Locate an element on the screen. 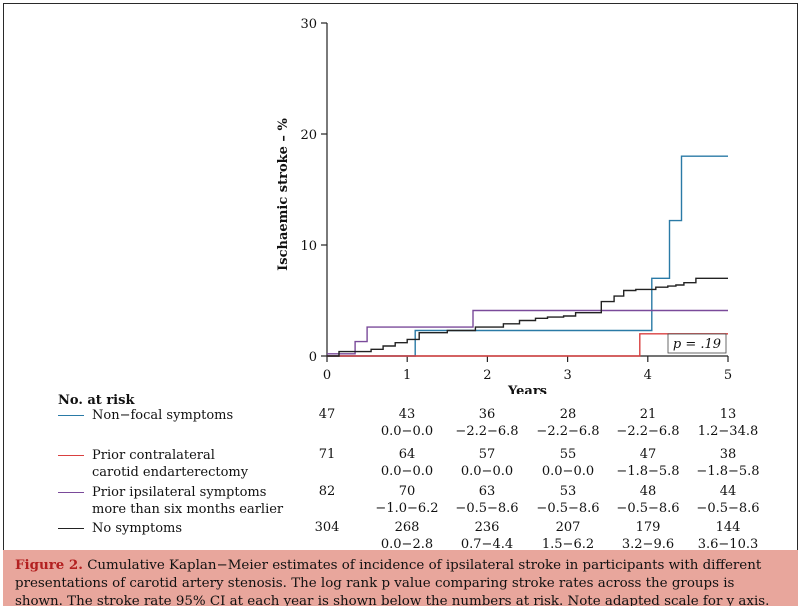 The width and height of the screenshot is (801, 609). risk-table-title: No. at risk is located at coordinates (96, 400).